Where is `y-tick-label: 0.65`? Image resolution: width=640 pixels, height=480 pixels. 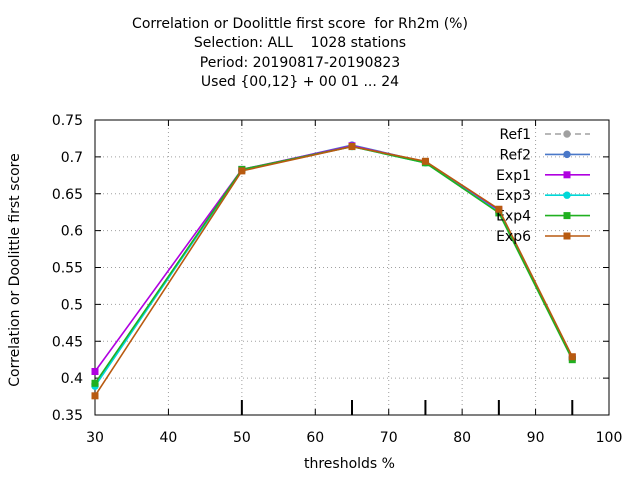
y-tick-label: 0.65 is located at coordinates (67, 195).